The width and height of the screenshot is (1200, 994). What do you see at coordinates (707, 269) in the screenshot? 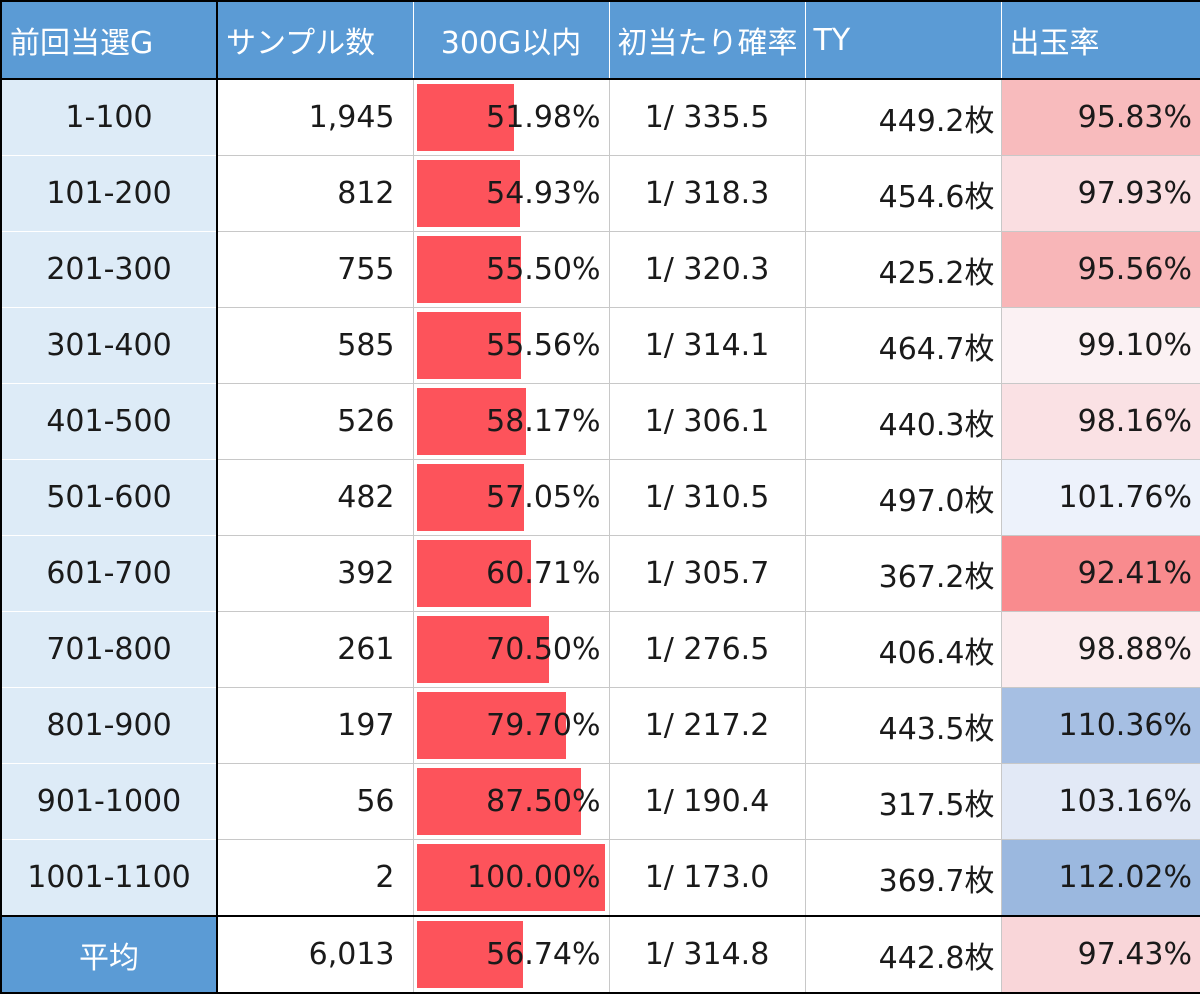
I see `row-probability: 1/ 320.3` at bounding box center [707, 269].